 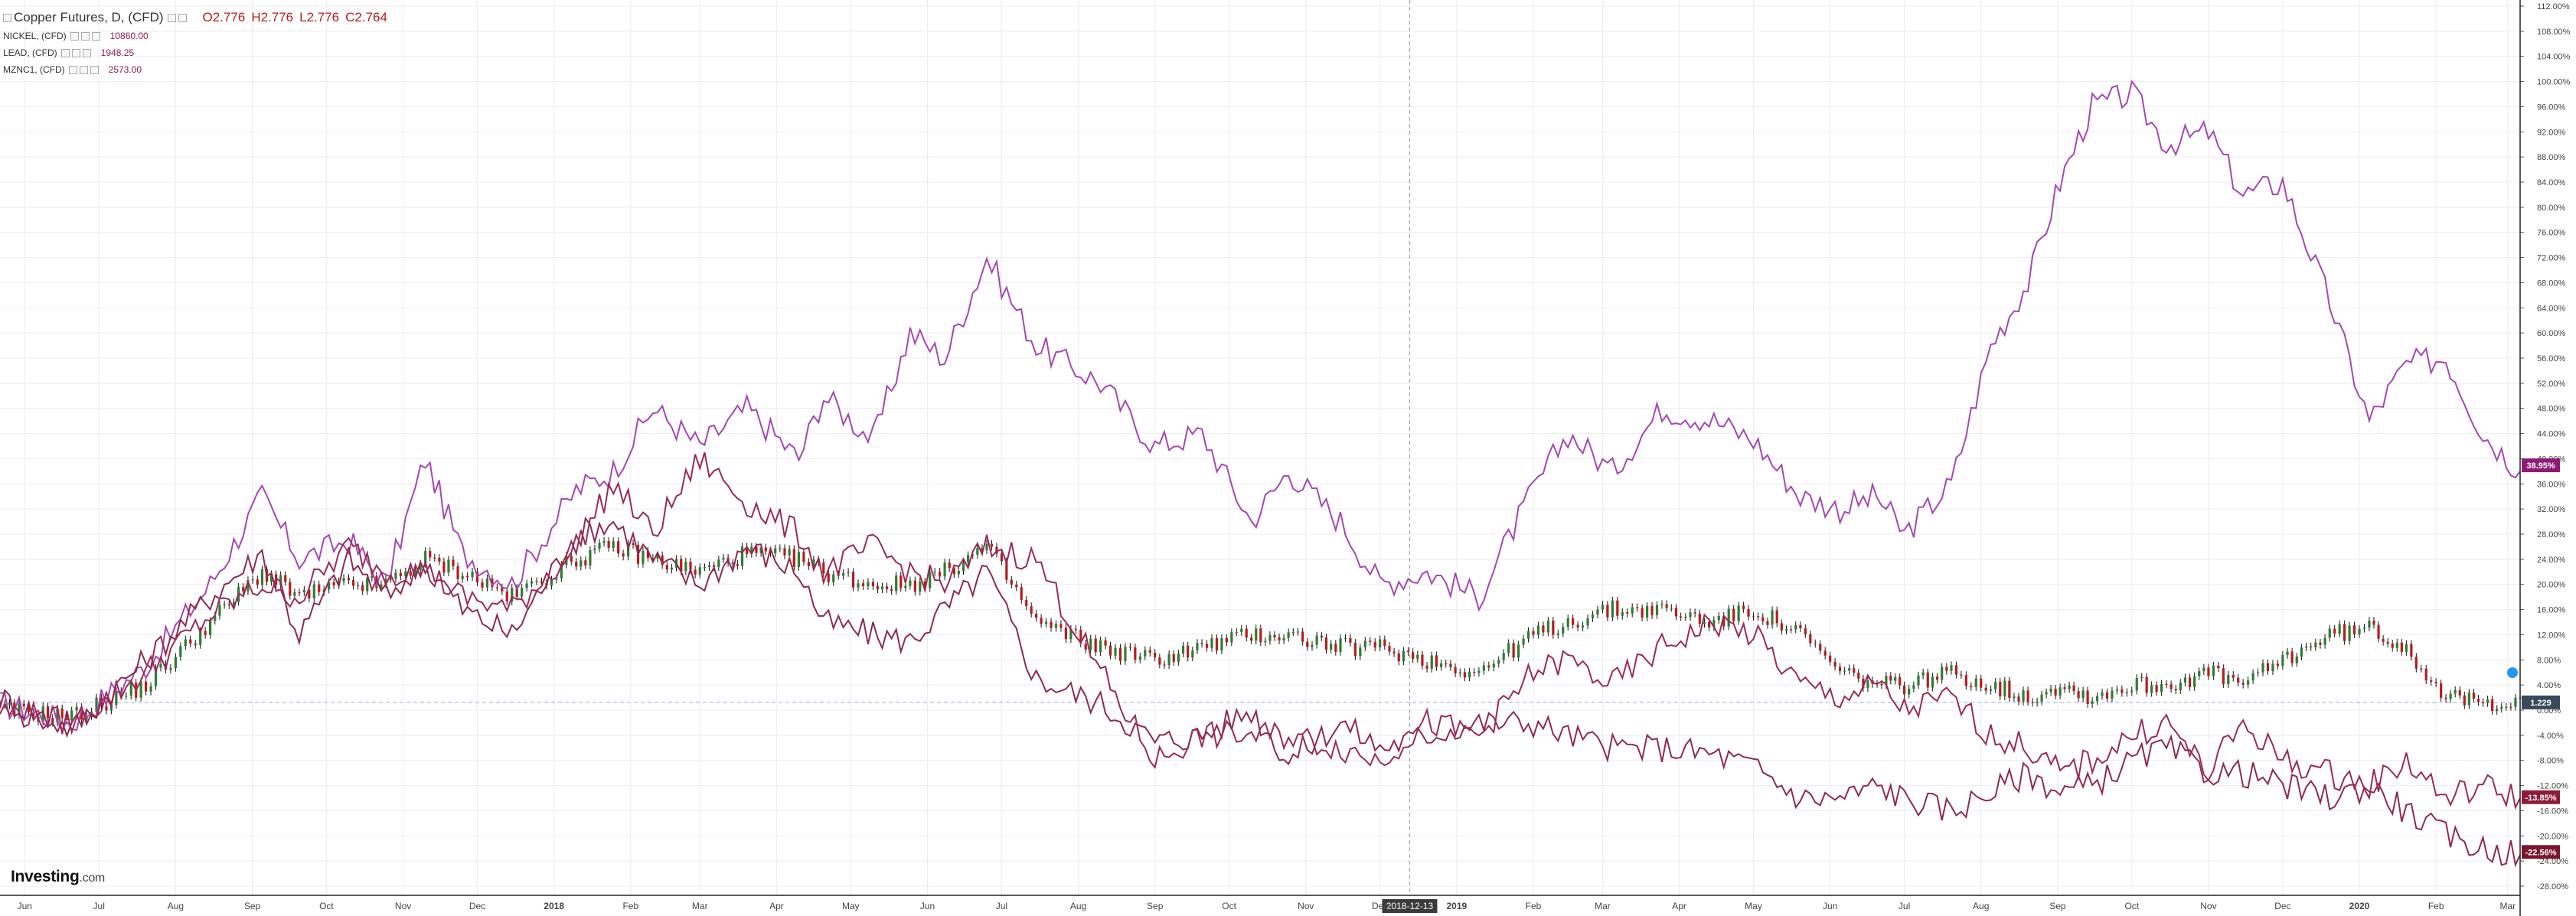 I want to click on nickel-name: NICKEL, (CFD), so click(x=35, y=36).